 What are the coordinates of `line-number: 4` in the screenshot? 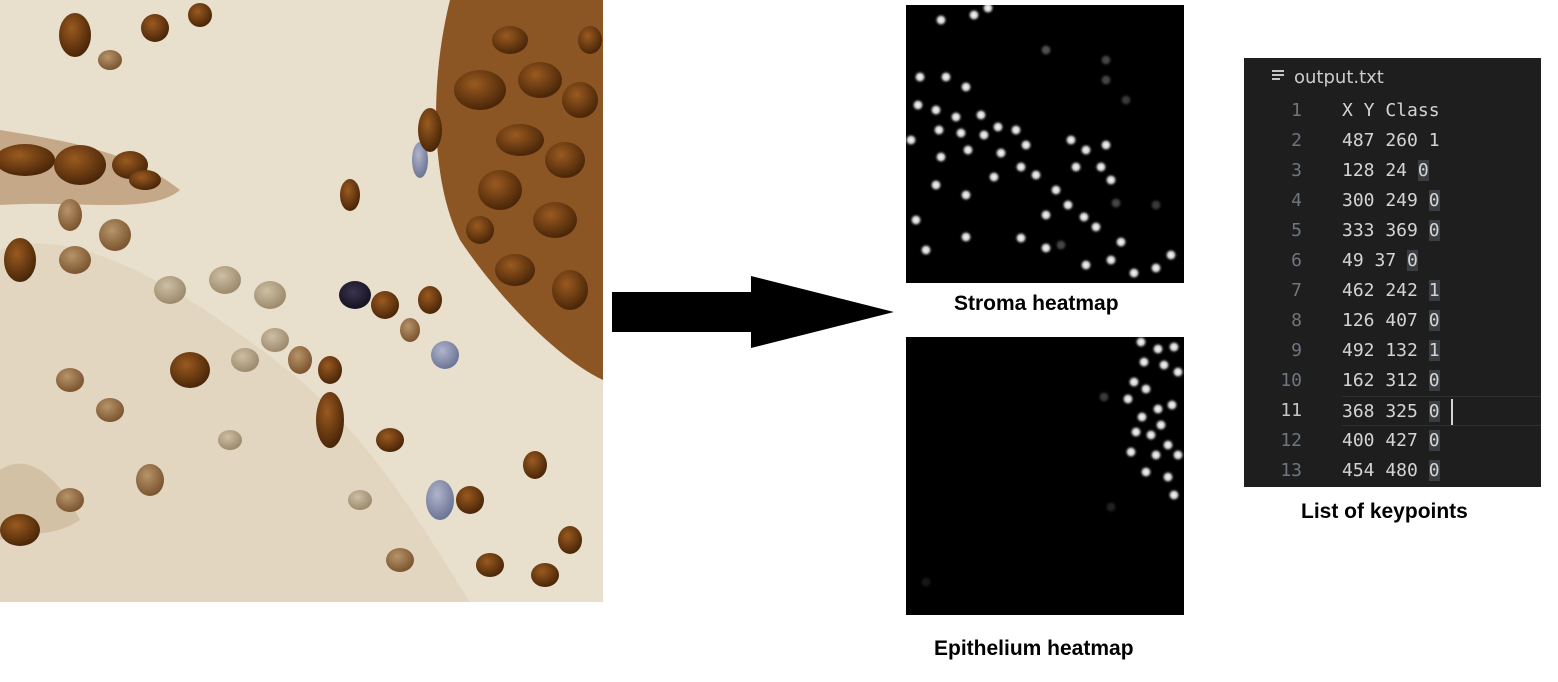 It's located at (1273, 201).